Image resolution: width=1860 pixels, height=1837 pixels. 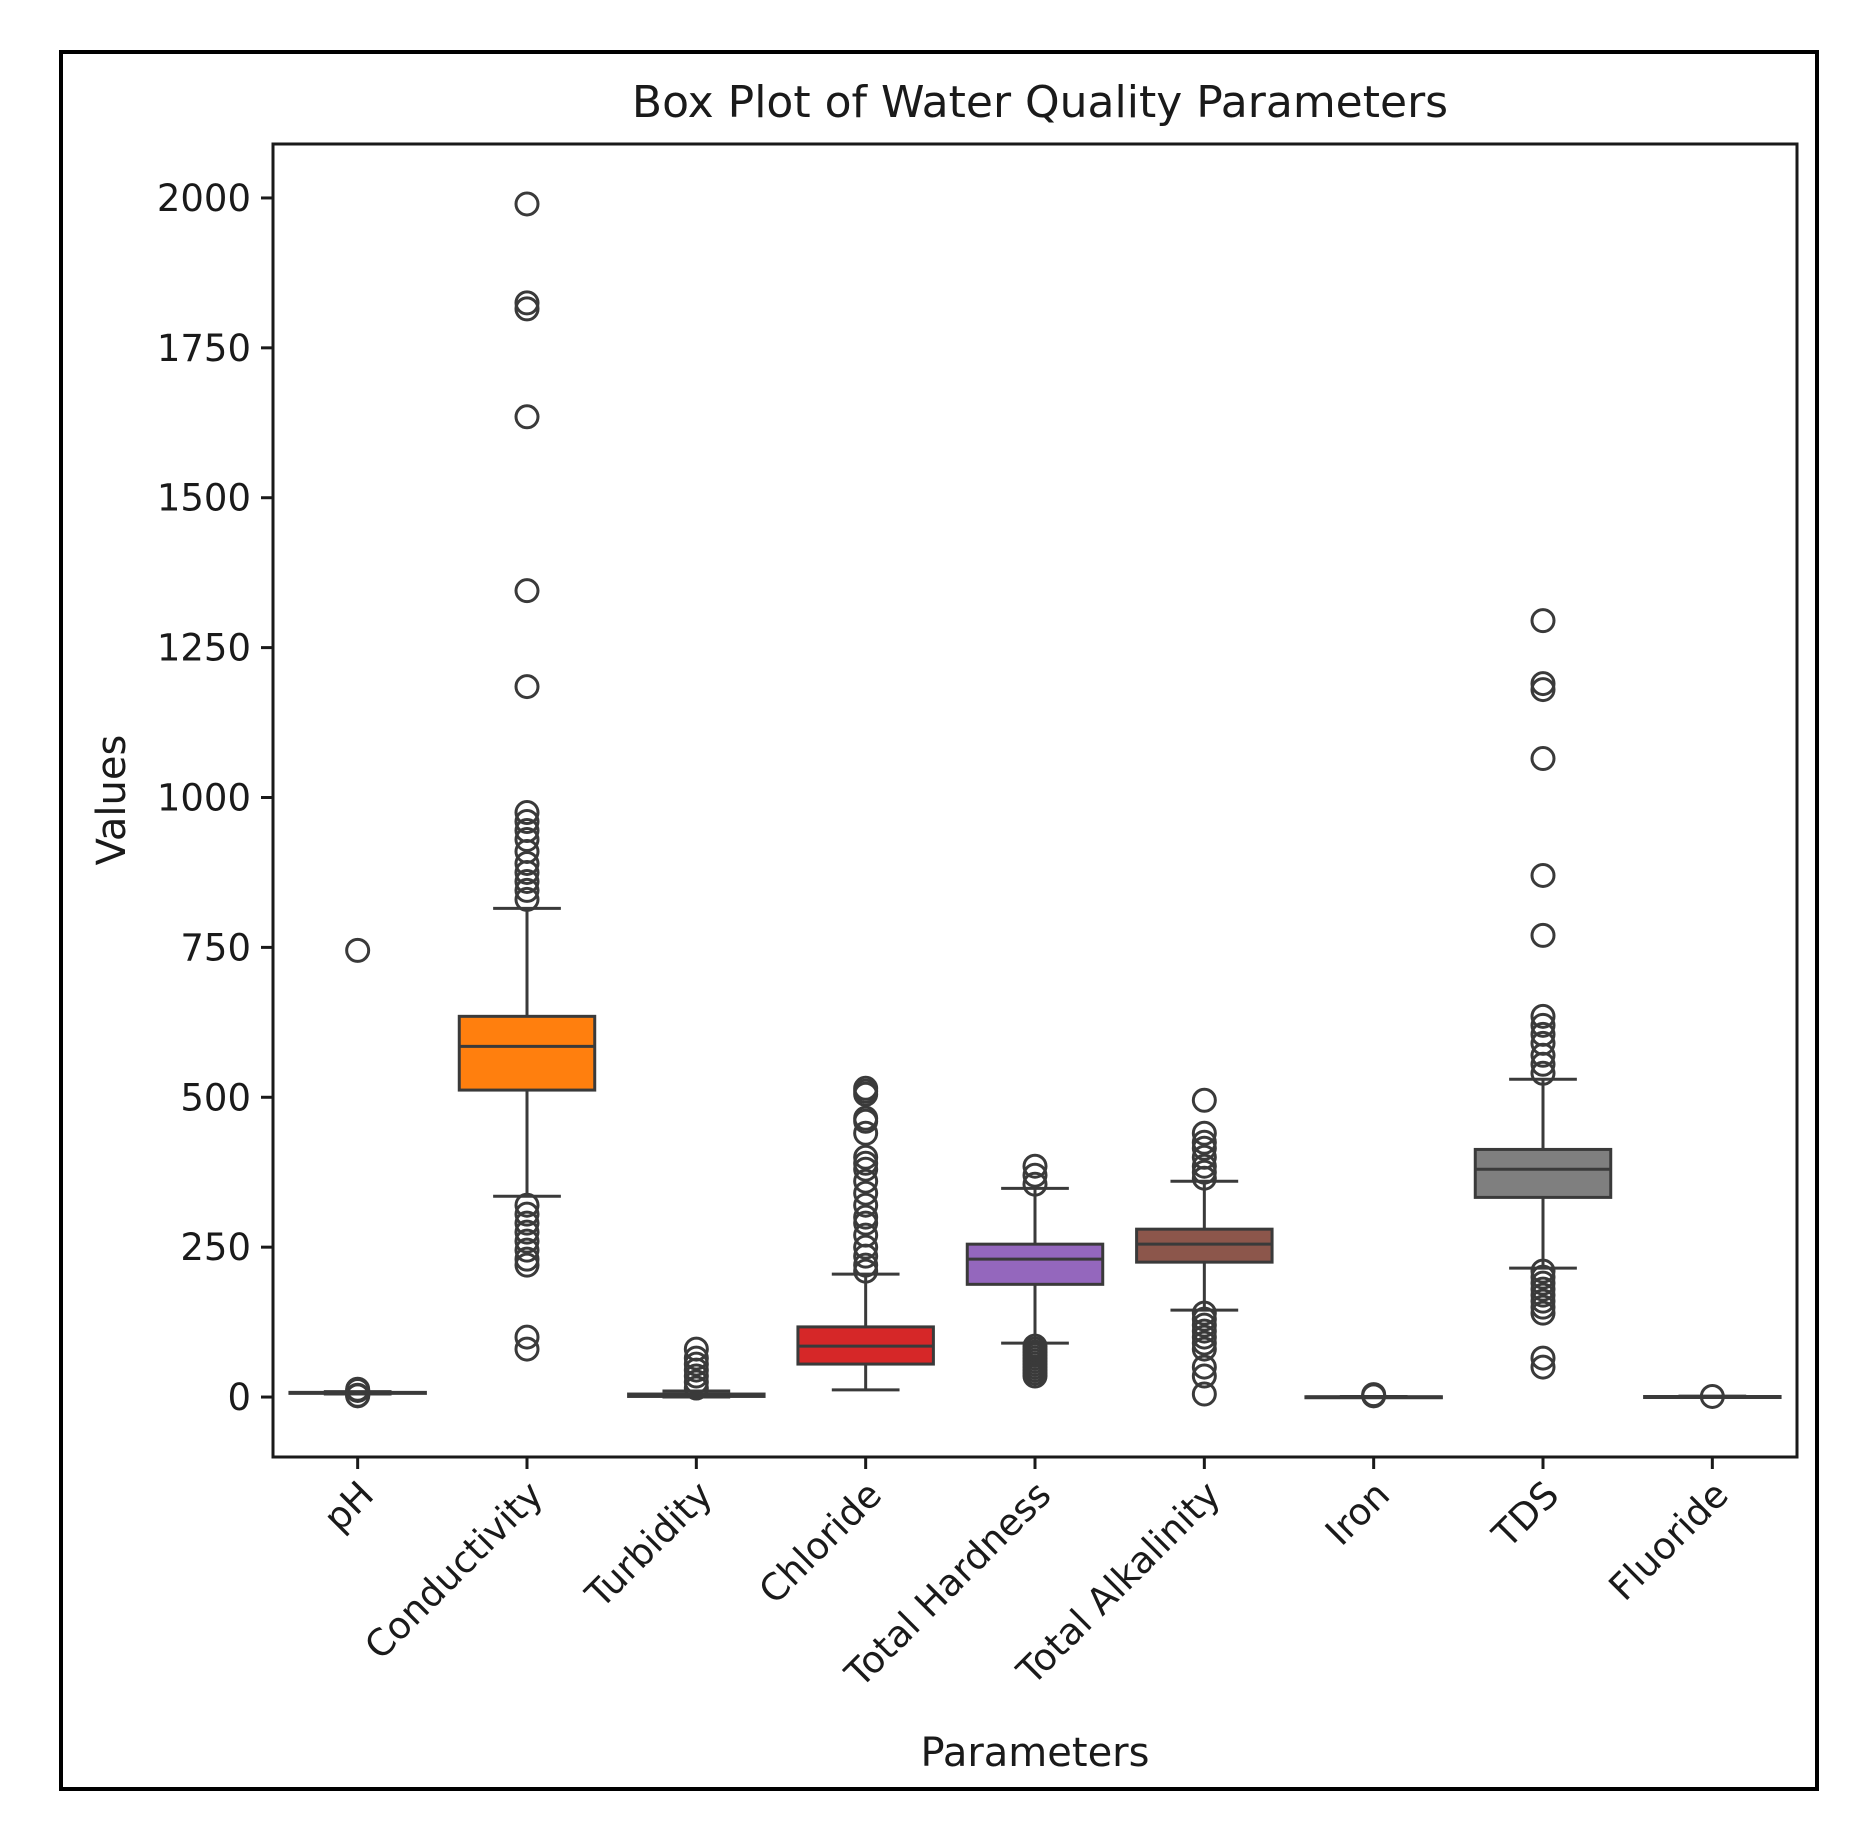 I want to click on box-total-alkalinity, so click(x=1204, y=1247).